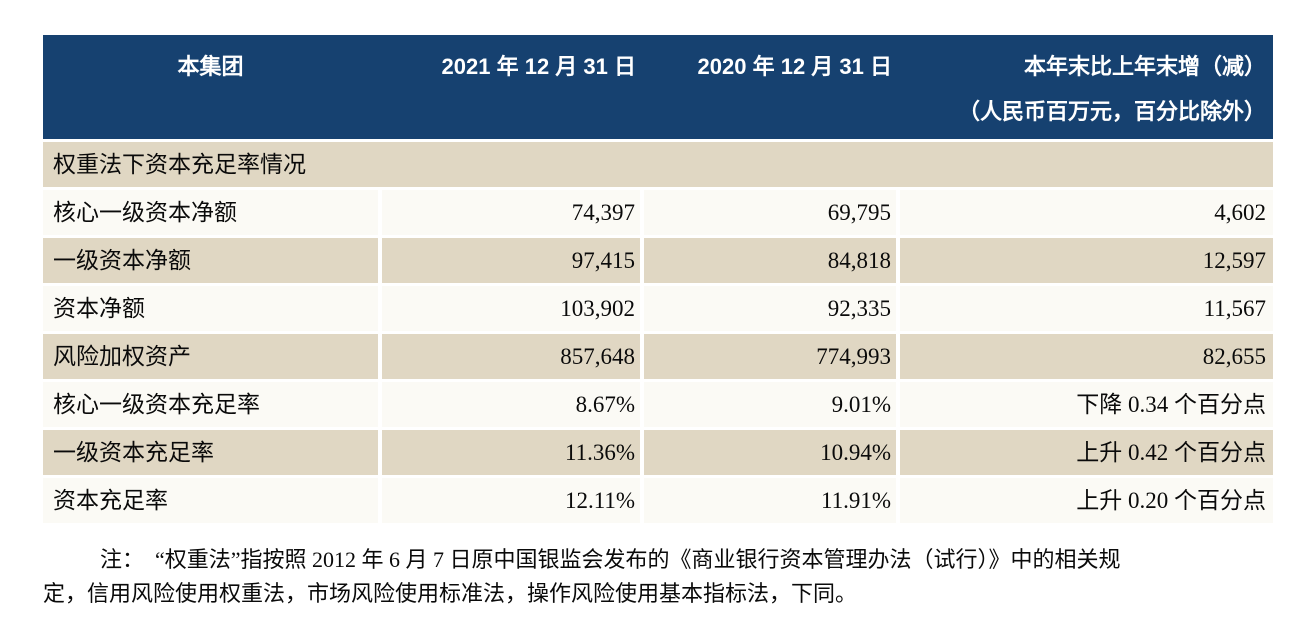  What do you see at coordinates (511, 308) in the screenshot?
I see `row-value-2021: 103,902` at bounding box center [511, 308].